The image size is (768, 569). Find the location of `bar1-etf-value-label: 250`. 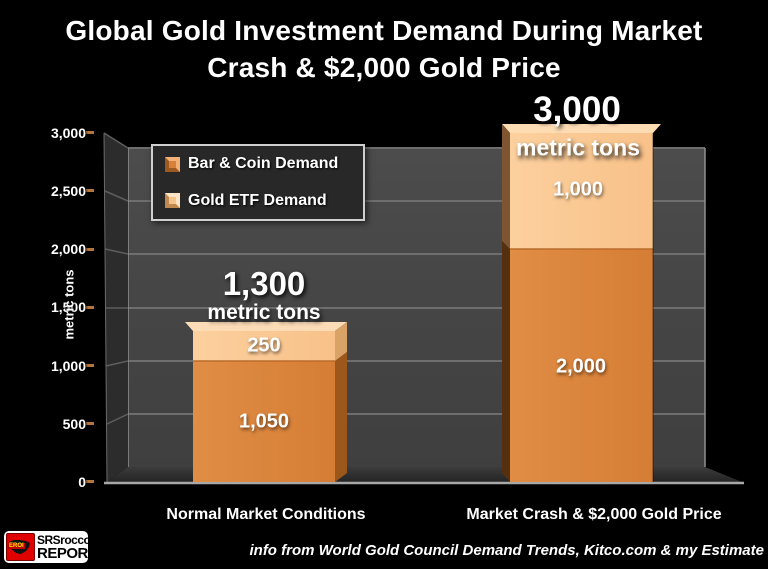

bar1-etf-value-label: 250 is located at coordinates (264, 345).